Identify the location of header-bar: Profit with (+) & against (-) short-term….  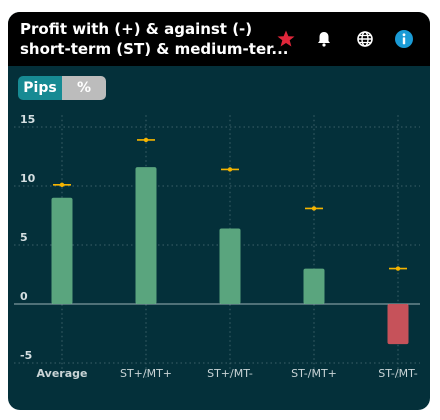
(219, 39).